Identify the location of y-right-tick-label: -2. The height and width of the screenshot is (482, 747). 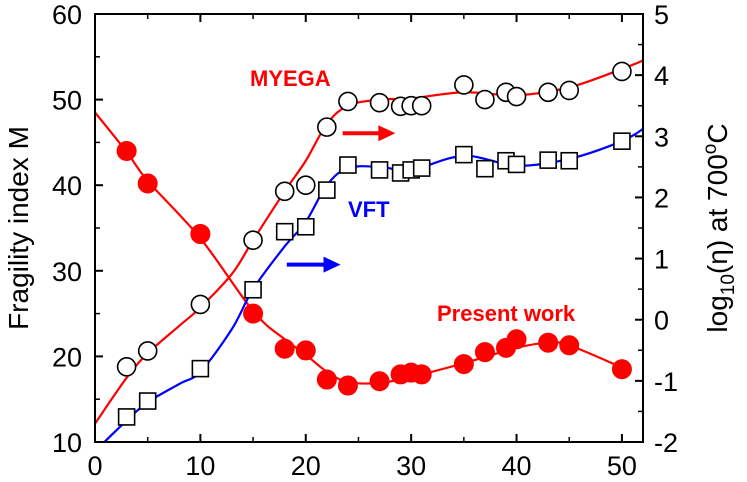
(666, 443).